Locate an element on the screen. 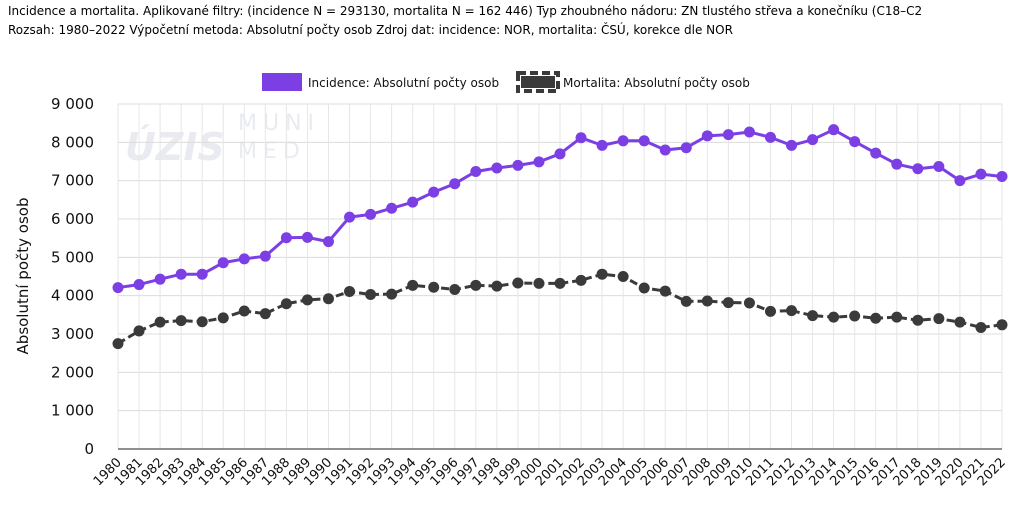  watermark-med: MED is located at coordinates (272, 151).